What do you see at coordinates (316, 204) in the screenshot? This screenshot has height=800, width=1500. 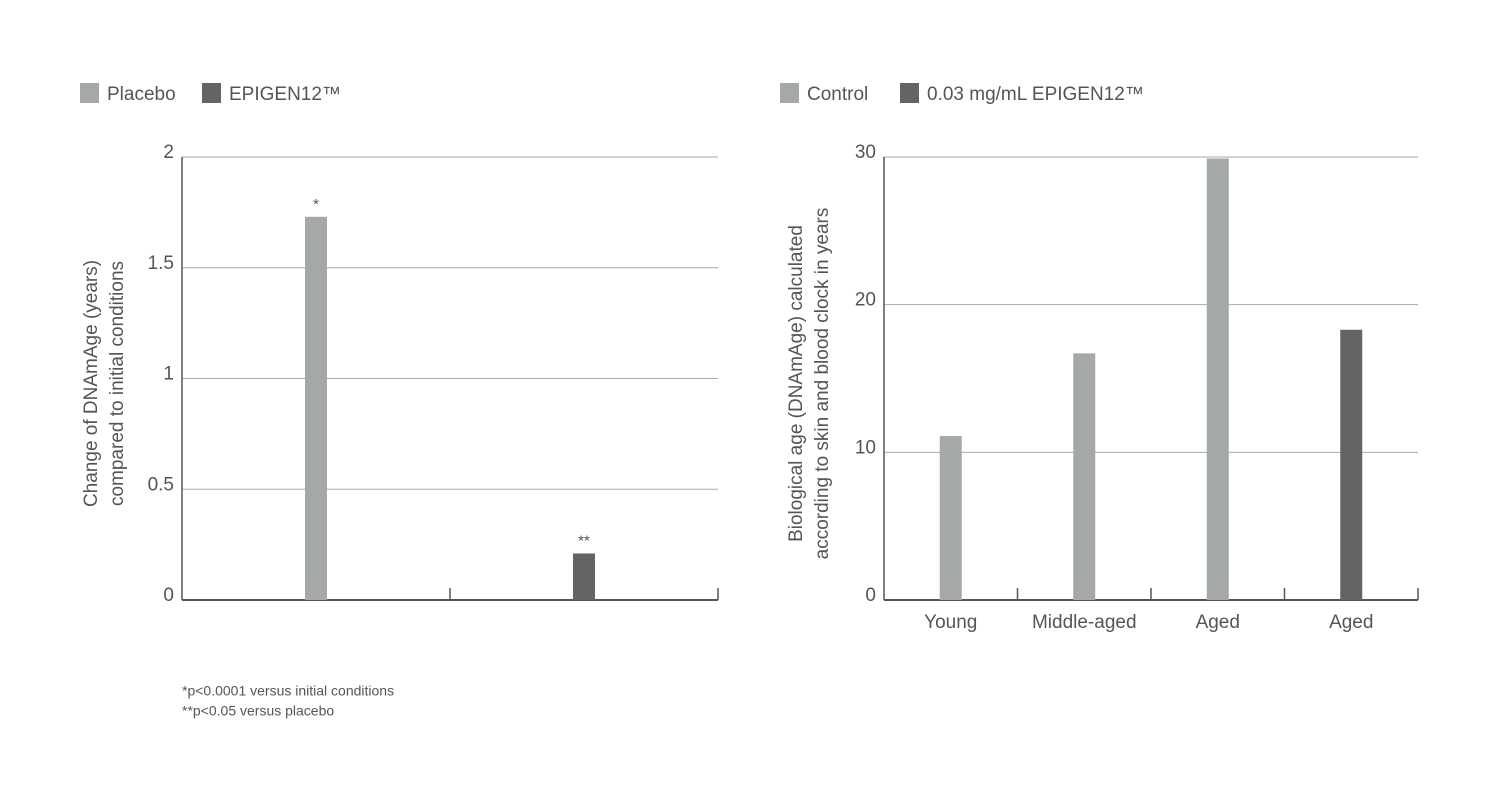 I see `significance-marker: *` at bounding box center [316, 204].